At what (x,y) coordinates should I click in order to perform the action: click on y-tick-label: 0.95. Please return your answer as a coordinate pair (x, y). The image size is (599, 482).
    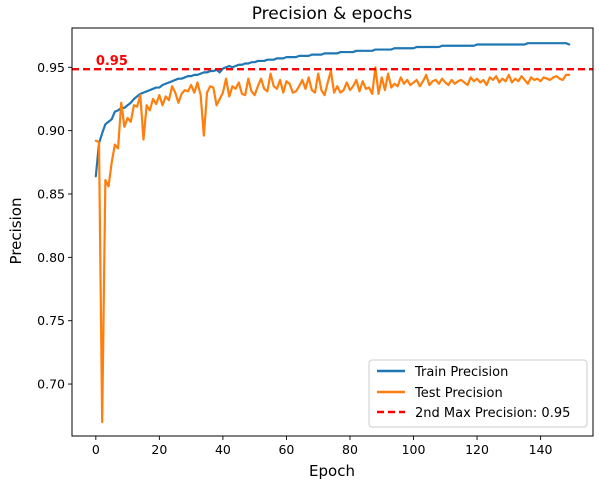
    Looking at the image, I should click on (51, 67).